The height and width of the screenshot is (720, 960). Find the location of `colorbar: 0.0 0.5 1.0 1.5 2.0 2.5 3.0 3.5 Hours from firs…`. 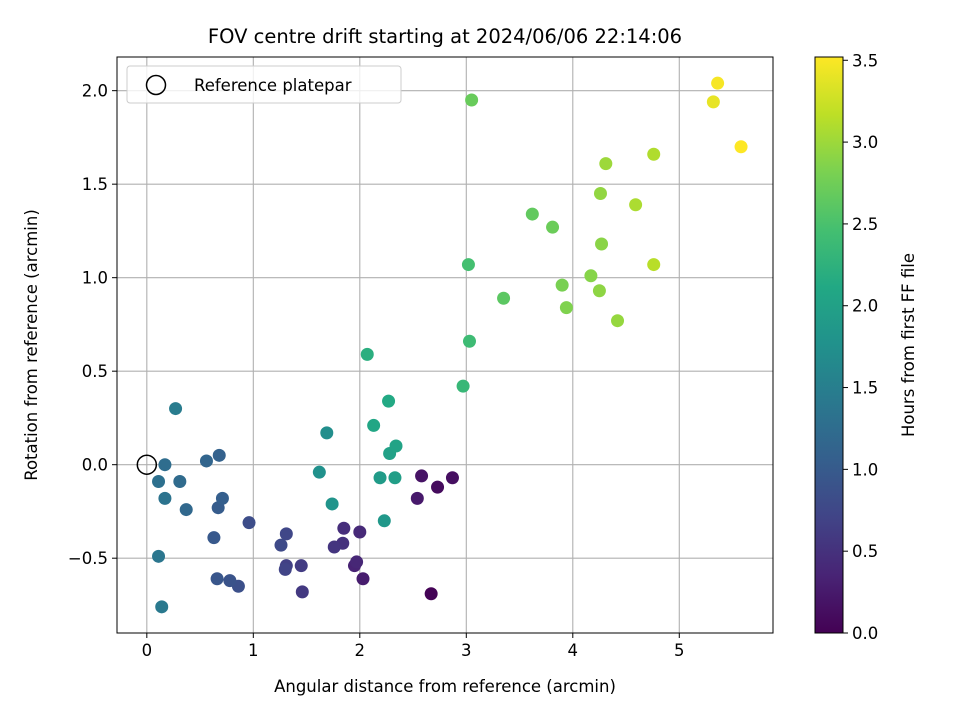

colorbar: 0.0 0.5 1.0 1.5 2.0 2.5 3.0 3.5 Hours from firs… is located at coordinates (866, 347).